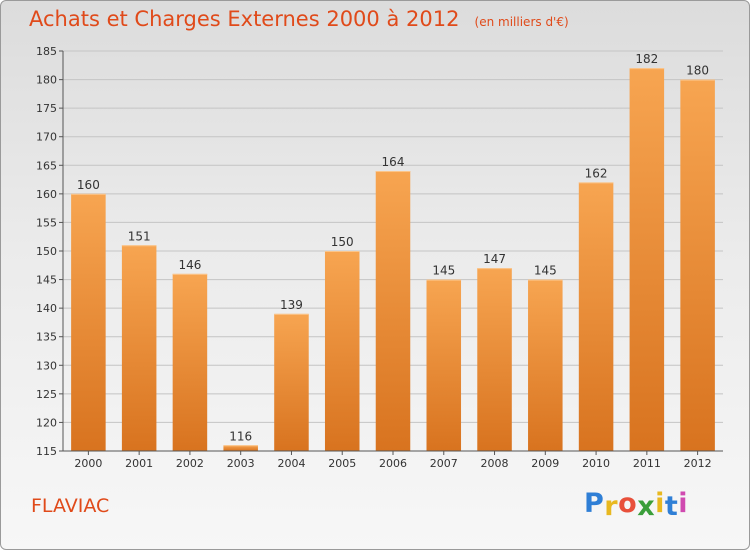 The image size is (750, 550). What do you see at coordinates (46, 194) in the screenshot?
I see `y-tick-label: 160` at bounding box center [46, 194].